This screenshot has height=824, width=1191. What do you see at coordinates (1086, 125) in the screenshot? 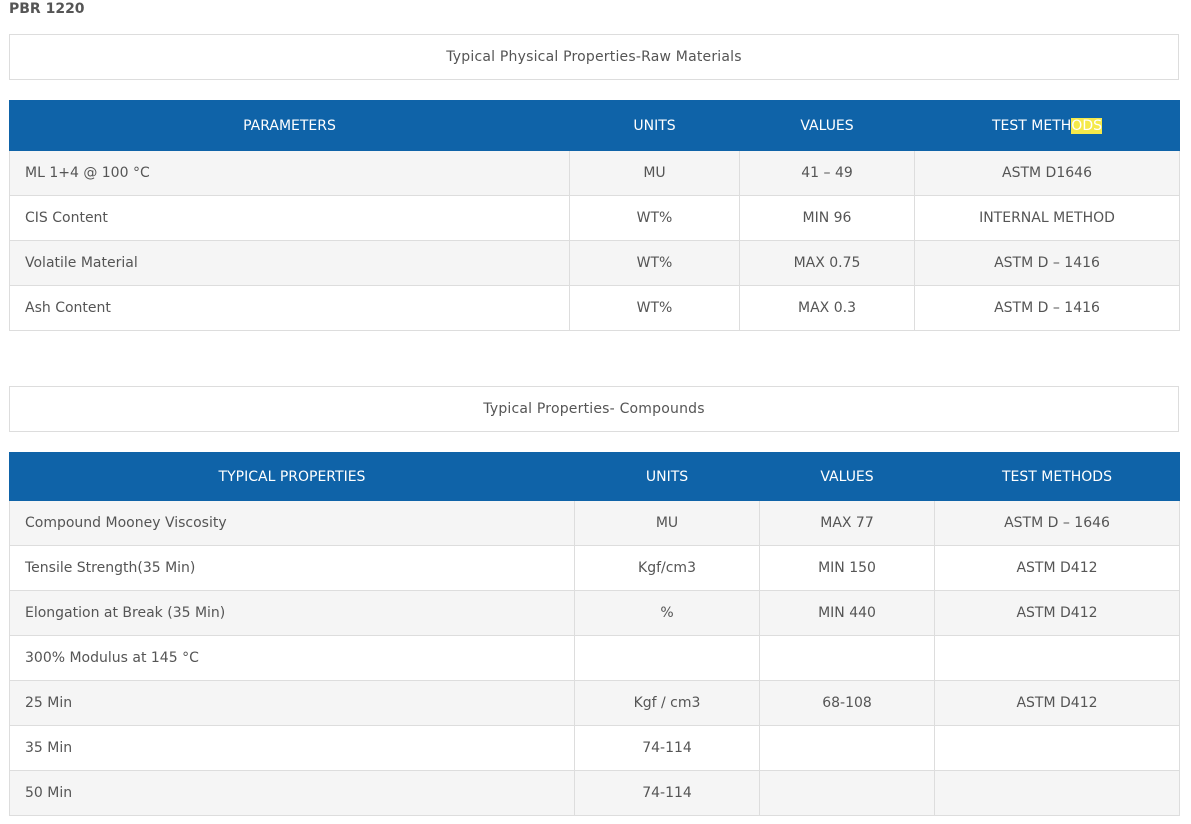
I see `selection-highlight: ODS` at bounding box center [1086, 125].